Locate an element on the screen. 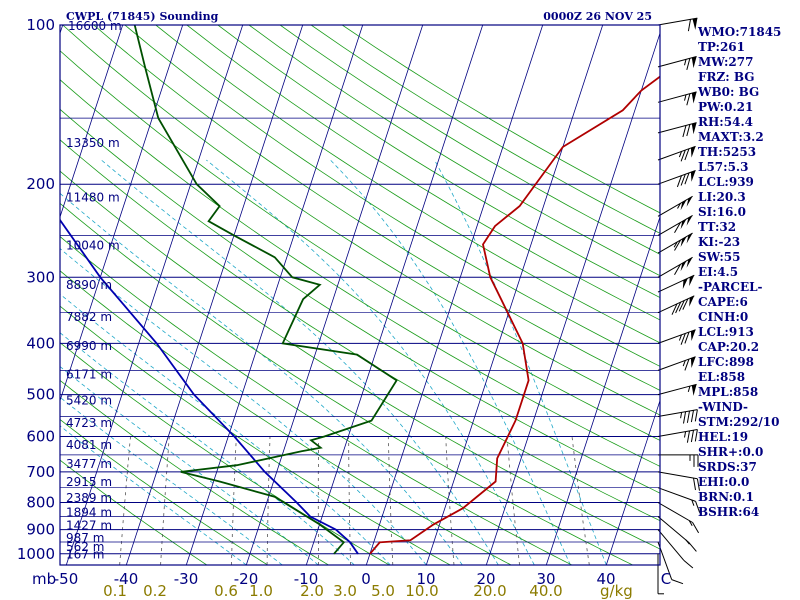 The width and height of the screenshot is (800, 600). index-line: BRN:0.1 is located at coordinates (726, 497).